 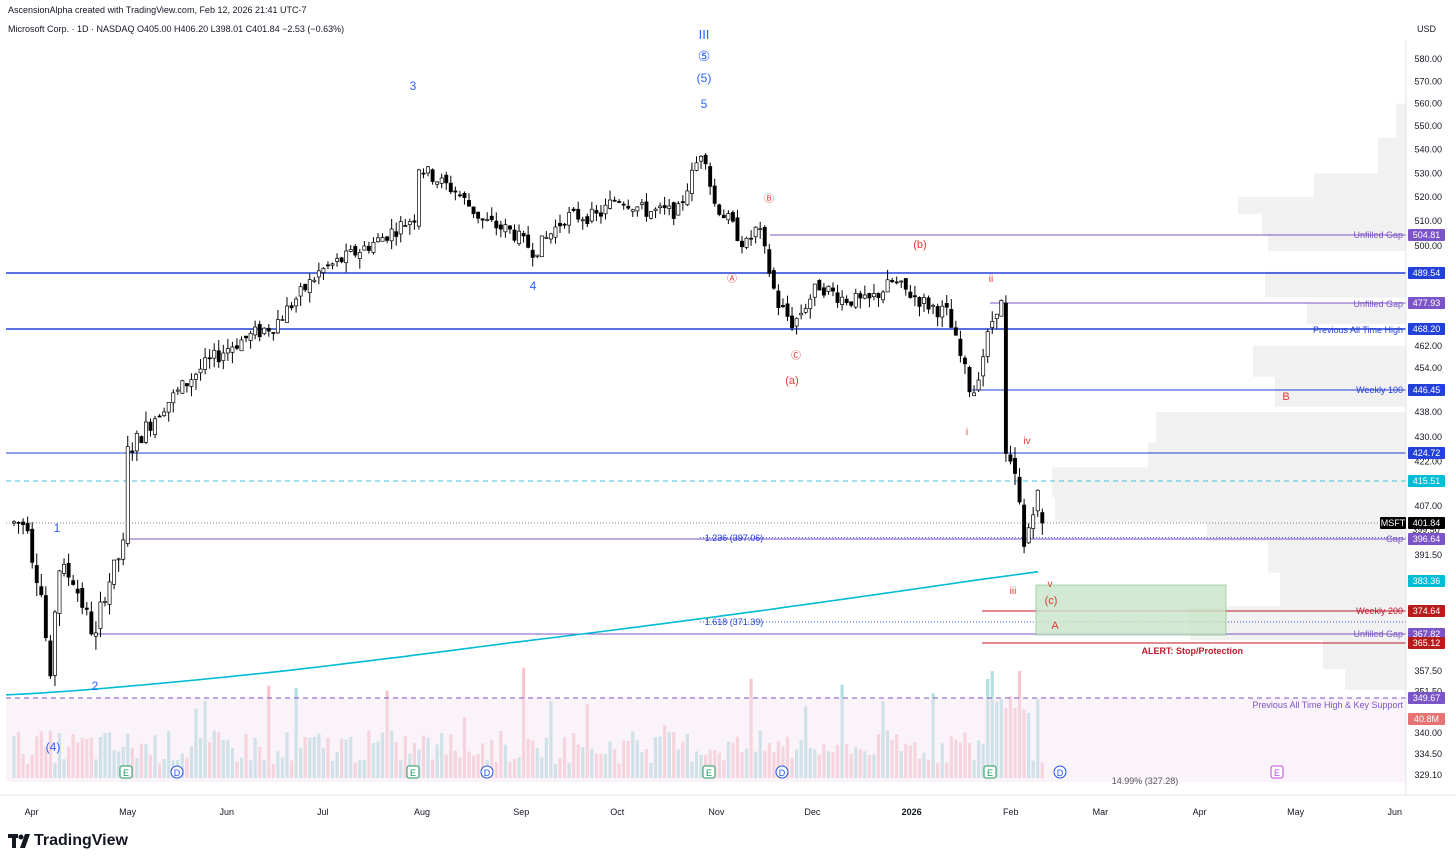 I want to click on level-annotation: Weekly 200, so click(x=1379, y=611).